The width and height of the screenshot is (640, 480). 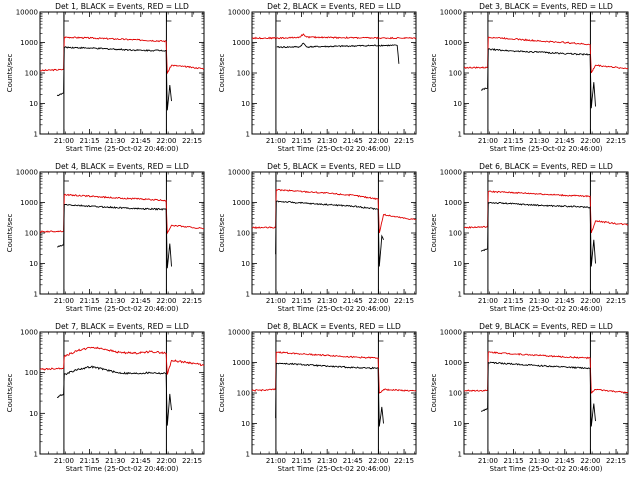 I want to click on panel-title: Det 1, BLACK = Events, RED = LLD, so click(x=122, y=6).